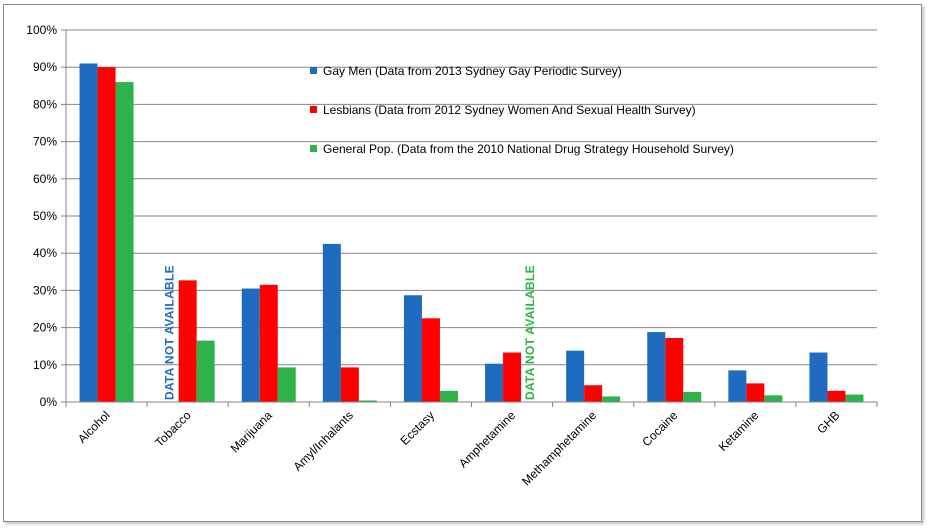 The height and width of the screenshot is (529, 929). Describe the element at coordinates (45, 216) in the screenshot. I see `y-tick-label: 50%` at that location.